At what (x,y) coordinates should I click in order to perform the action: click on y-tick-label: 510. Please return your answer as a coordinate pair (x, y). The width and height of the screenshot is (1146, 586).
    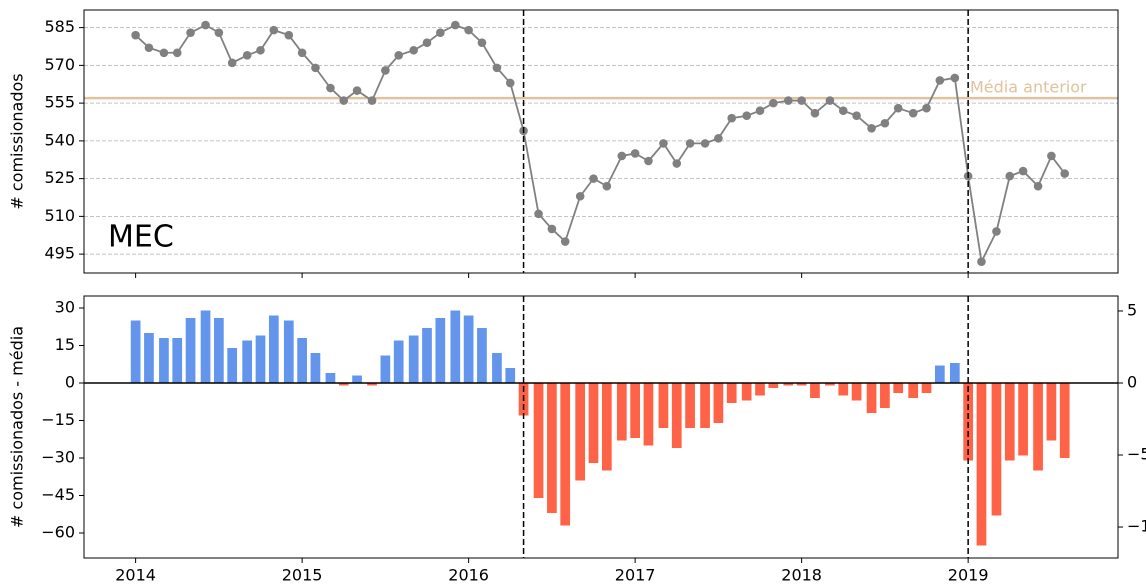
    Looking at the image, I should click on (59, 215).